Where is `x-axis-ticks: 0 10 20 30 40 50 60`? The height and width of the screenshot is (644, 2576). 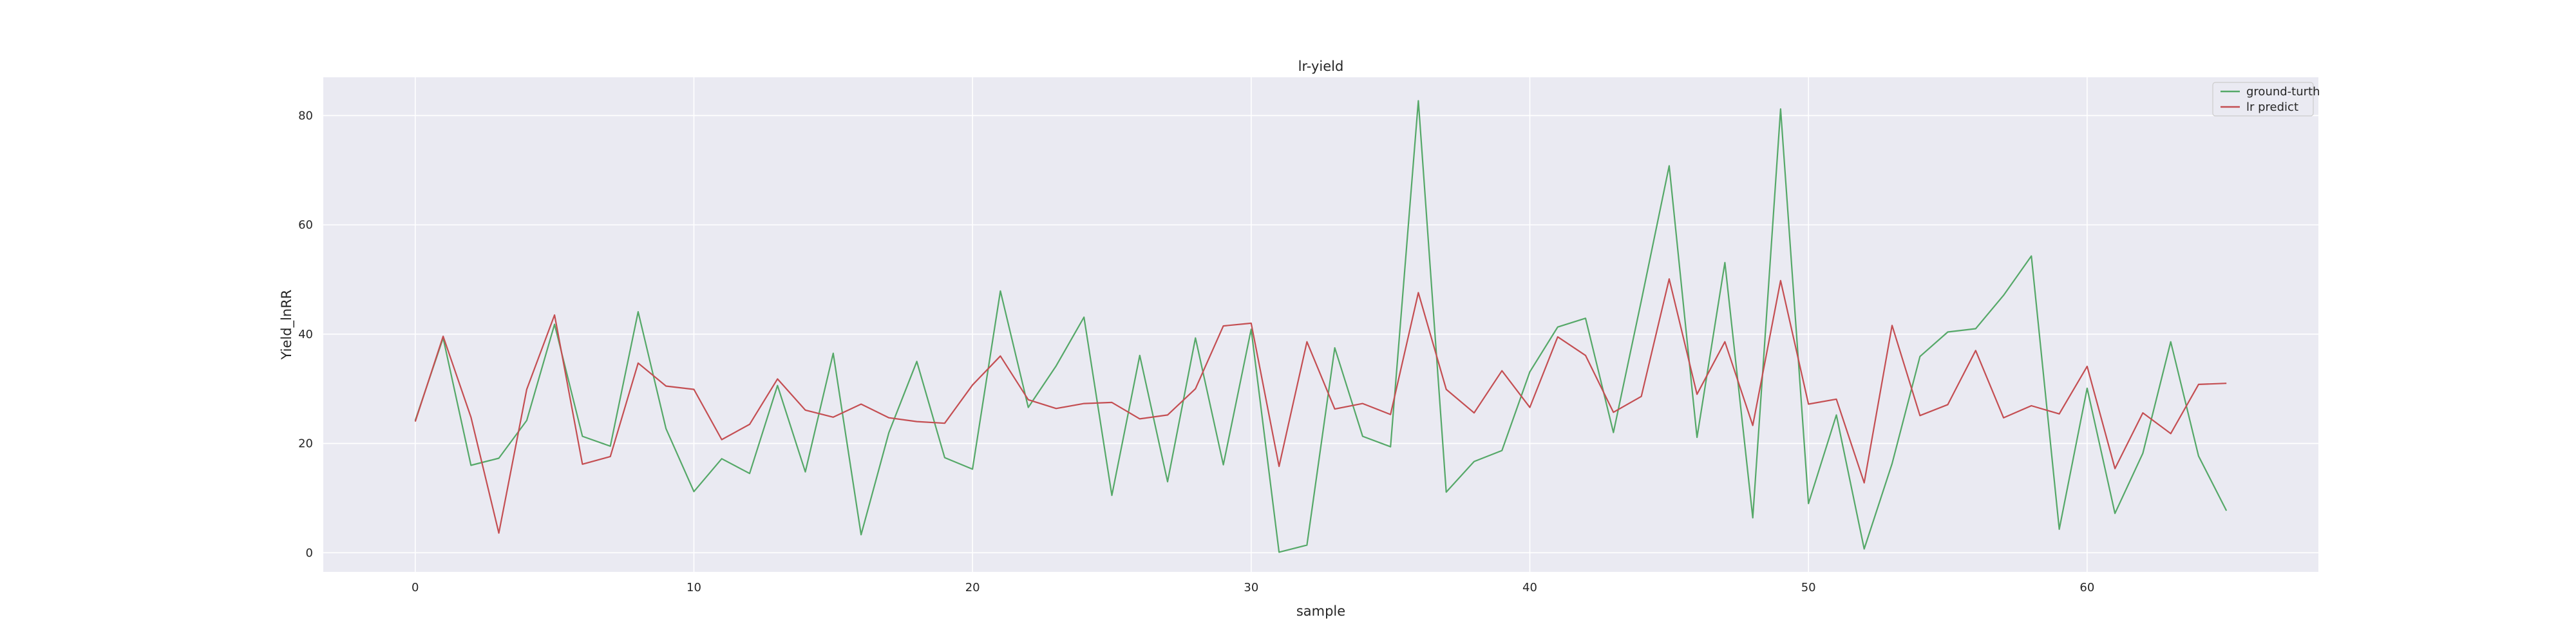 x-axis-ticks: 0 10 20 30 40 50 60 is located at coordinates (1253, 587).